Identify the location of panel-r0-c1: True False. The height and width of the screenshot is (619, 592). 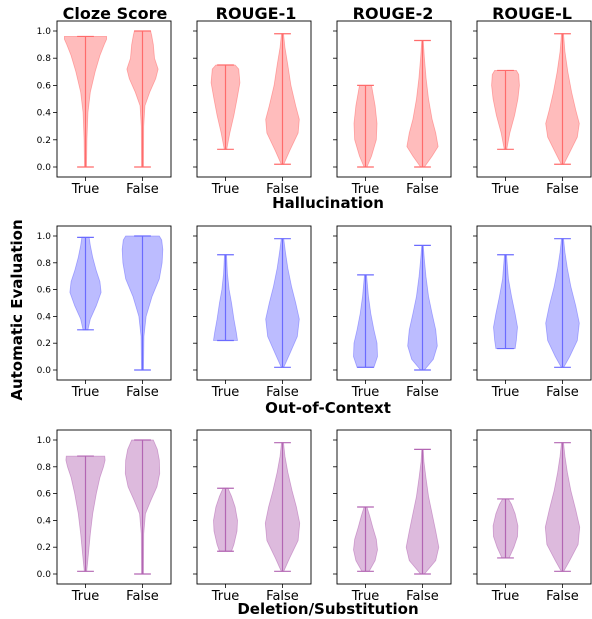
(252, 108).